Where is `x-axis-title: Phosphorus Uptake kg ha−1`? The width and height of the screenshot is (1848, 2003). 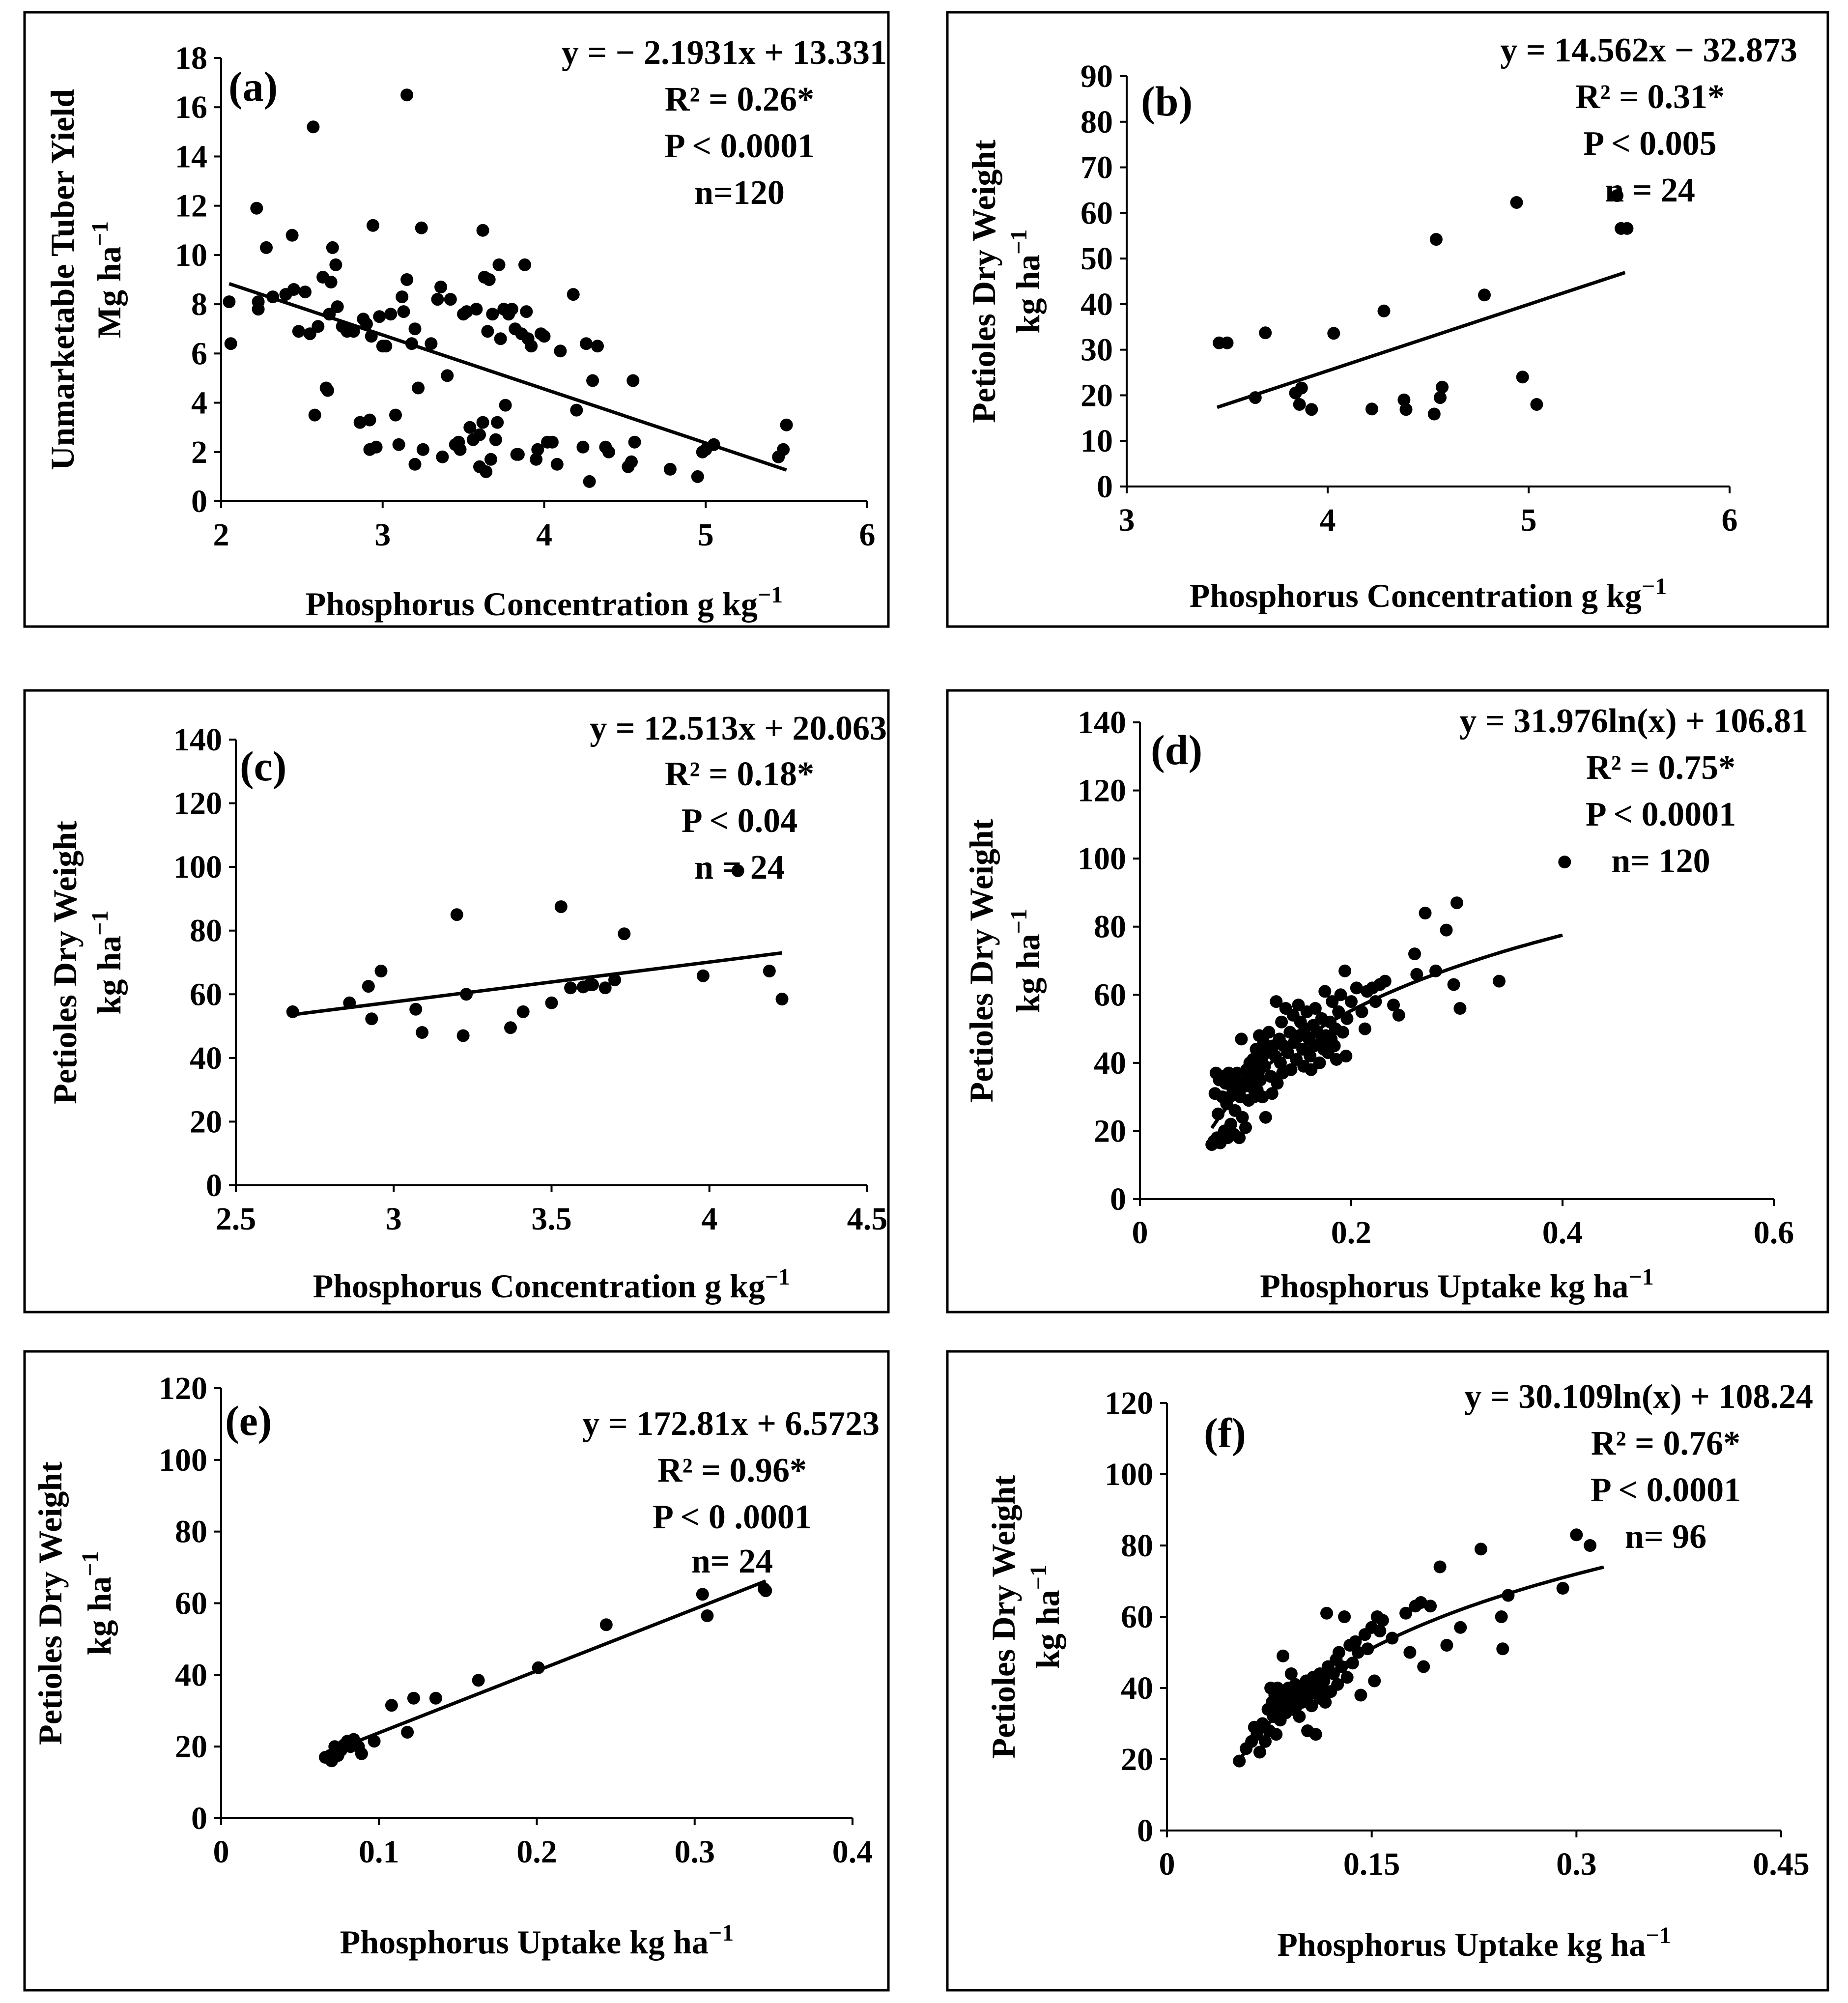 x-axis-title: Phosphorus Uptake kg ha−1 is located at coordinates (537, 1940).